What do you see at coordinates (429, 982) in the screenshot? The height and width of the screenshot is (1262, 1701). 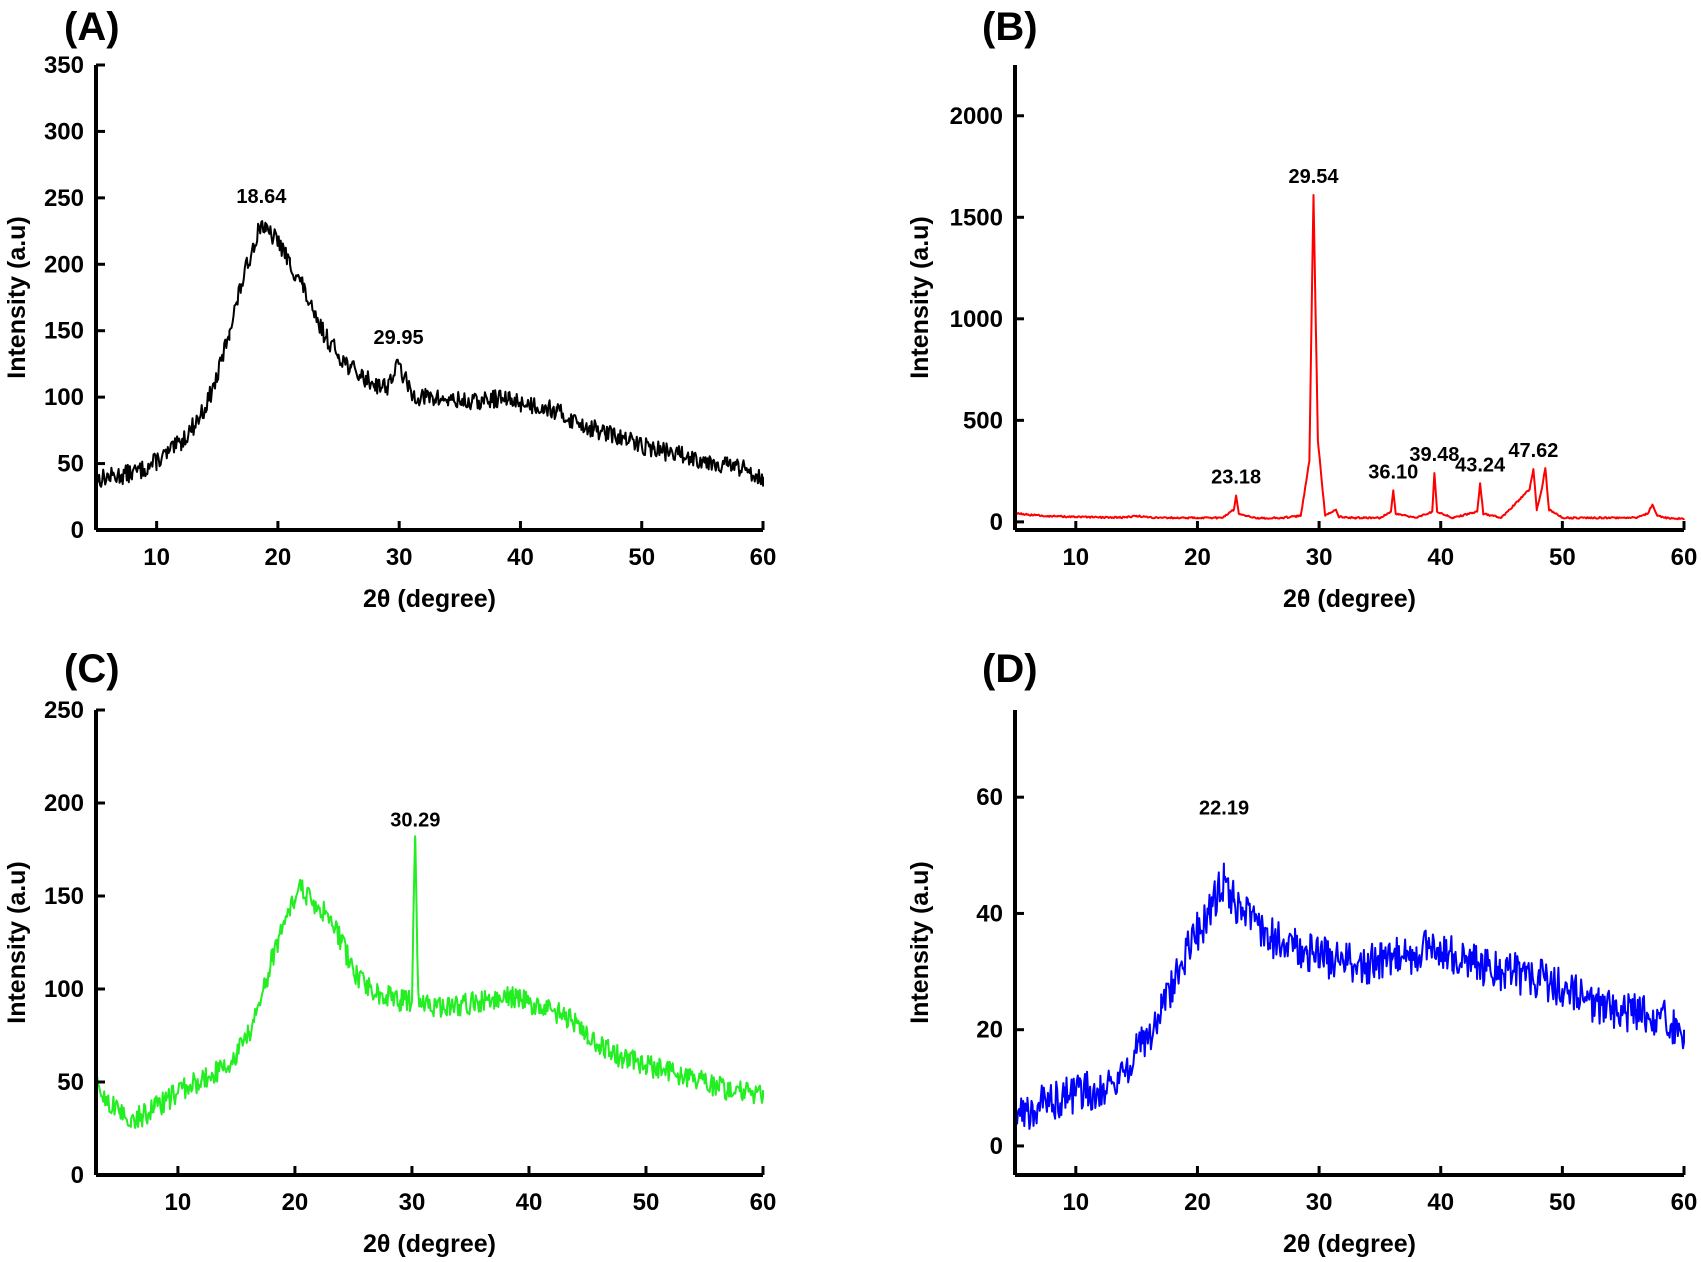 I see `panel-c-series-line` at bounding box center [429, 982].